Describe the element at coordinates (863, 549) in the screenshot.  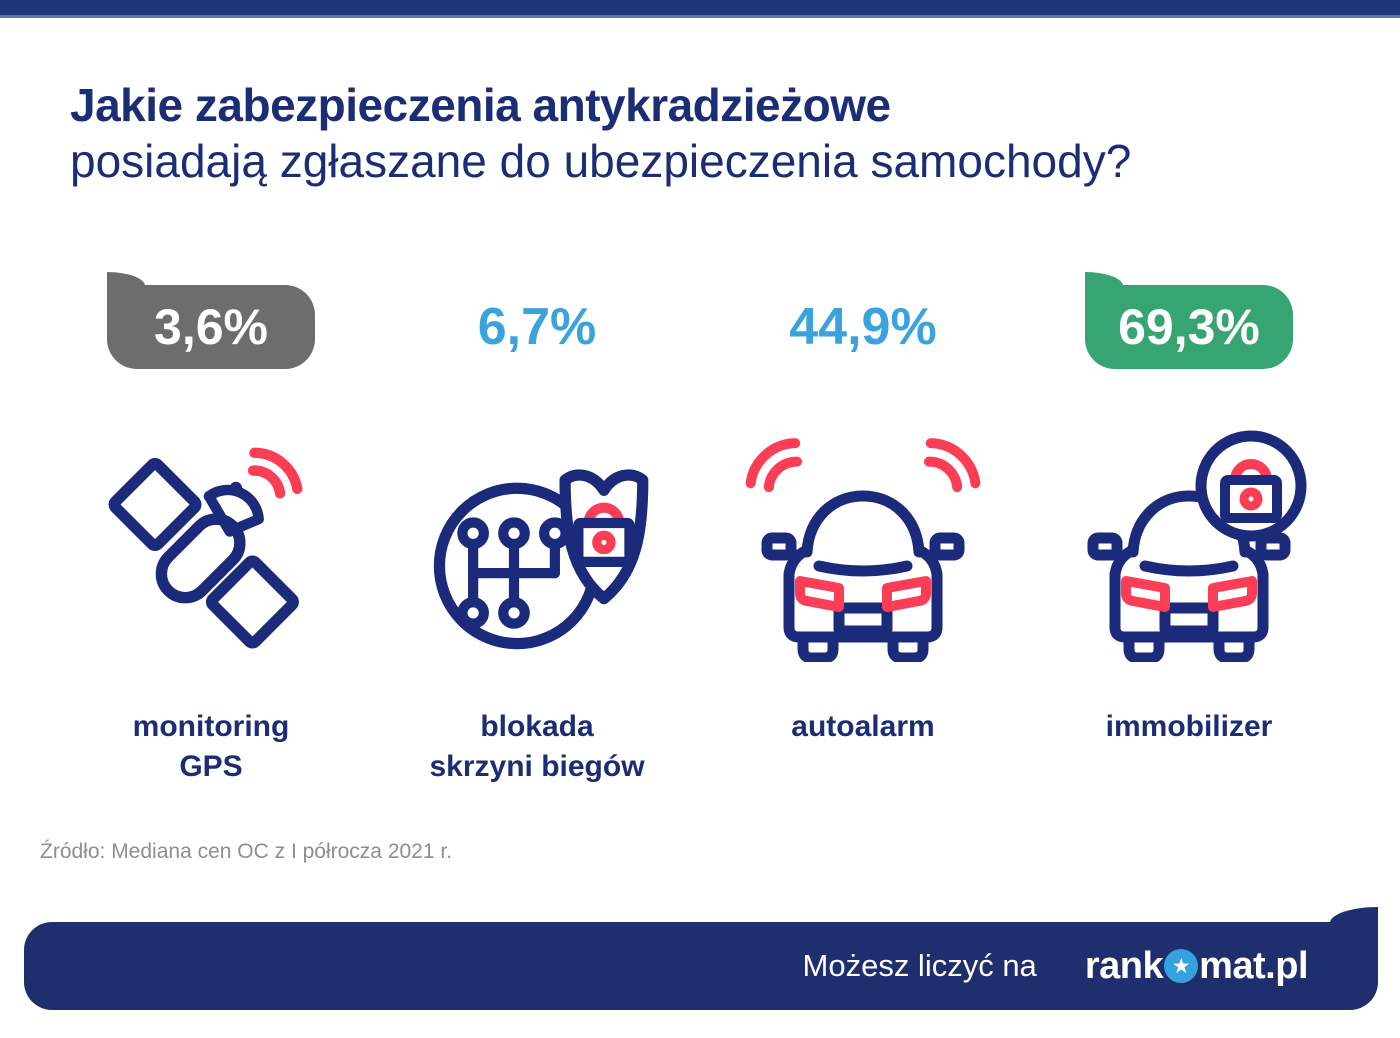
I see `car-alarm-icon` at that location.